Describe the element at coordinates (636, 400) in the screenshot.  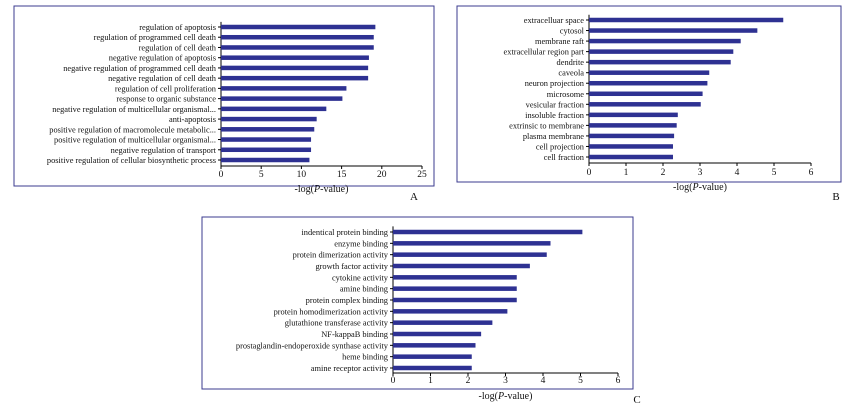
I see `panel-letter: C` at that location.